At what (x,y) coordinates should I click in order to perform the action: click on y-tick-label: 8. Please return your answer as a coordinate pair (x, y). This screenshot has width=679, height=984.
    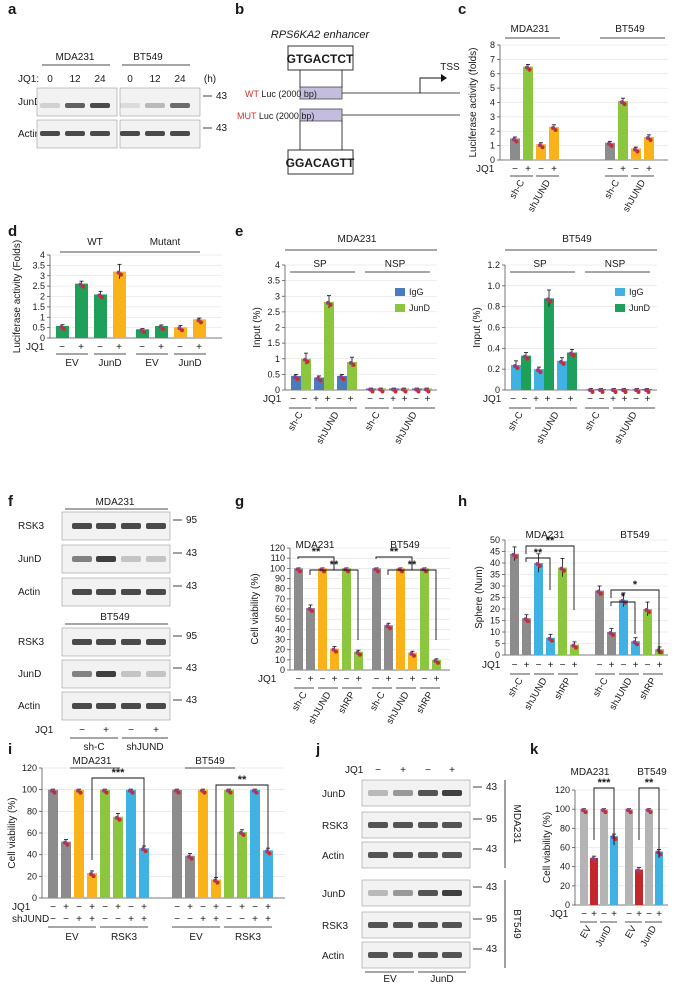
    Looking at the image, I should click on (492, 45).